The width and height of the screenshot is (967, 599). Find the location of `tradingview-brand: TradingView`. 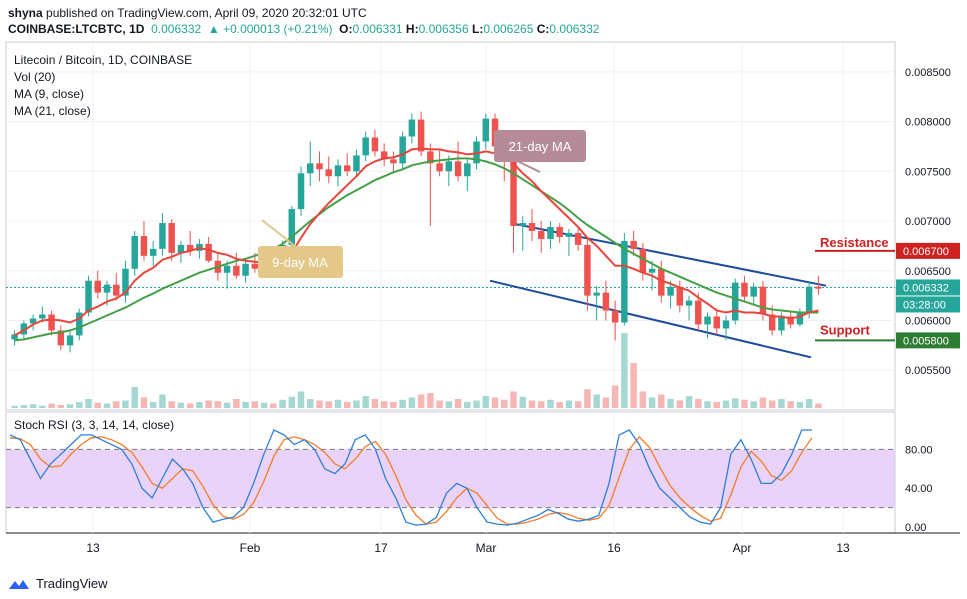

tradingview-brand: TradingView is located at coordinates (58, 583).